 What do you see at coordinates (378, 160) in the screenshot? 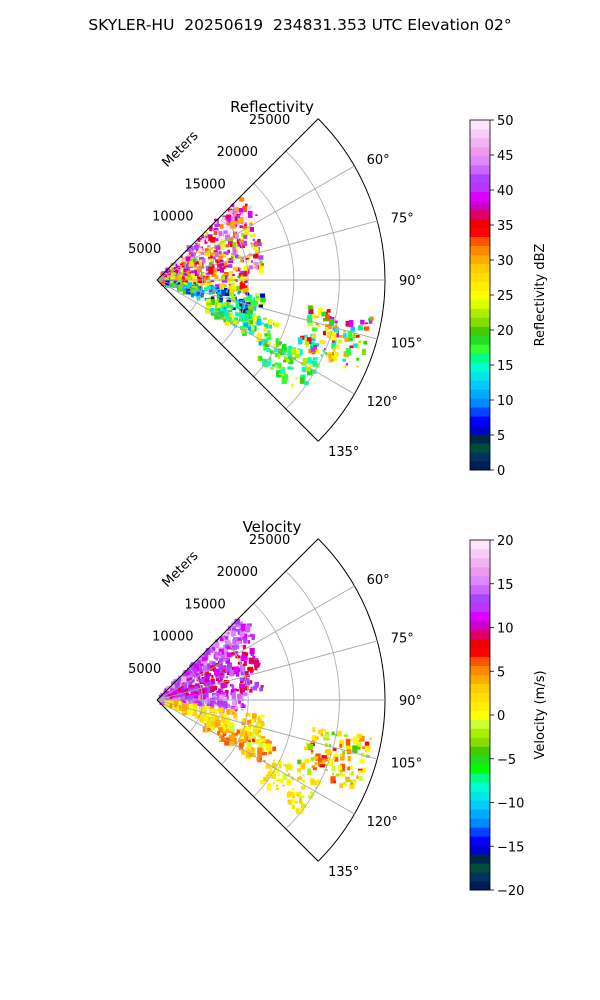
I see `azimuth-tick-label: 60°` at bounding box center [378, 160].